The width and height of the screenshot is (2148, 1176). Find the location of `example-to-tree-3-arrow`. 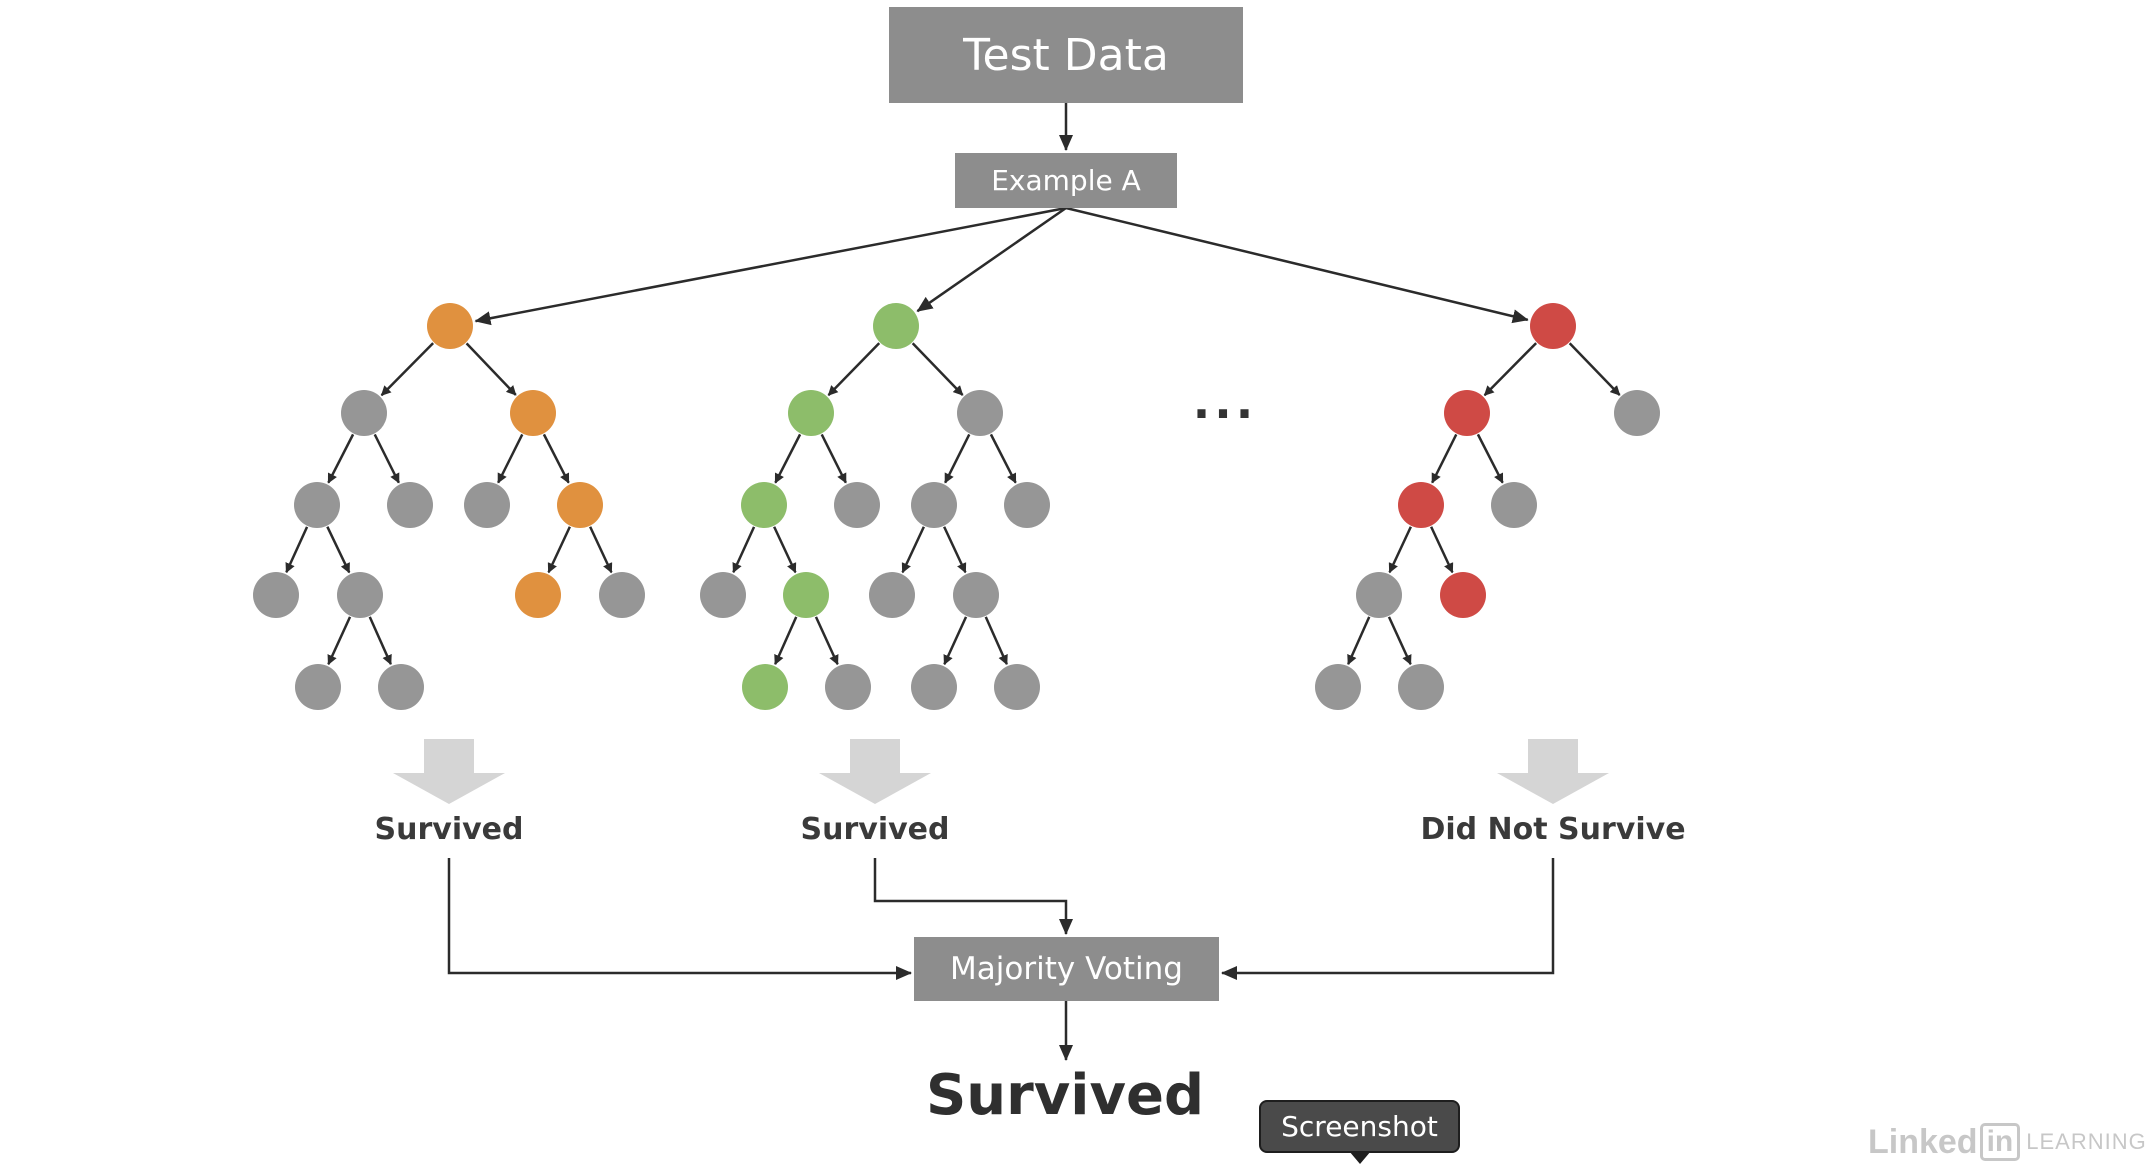

example-to-tree-3-arrow is located at coordinates (1297, 265).